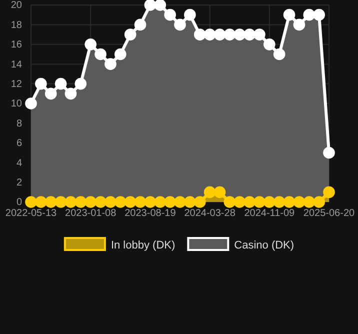  I want to click on y-tick-label: 2, so click(19, 183).